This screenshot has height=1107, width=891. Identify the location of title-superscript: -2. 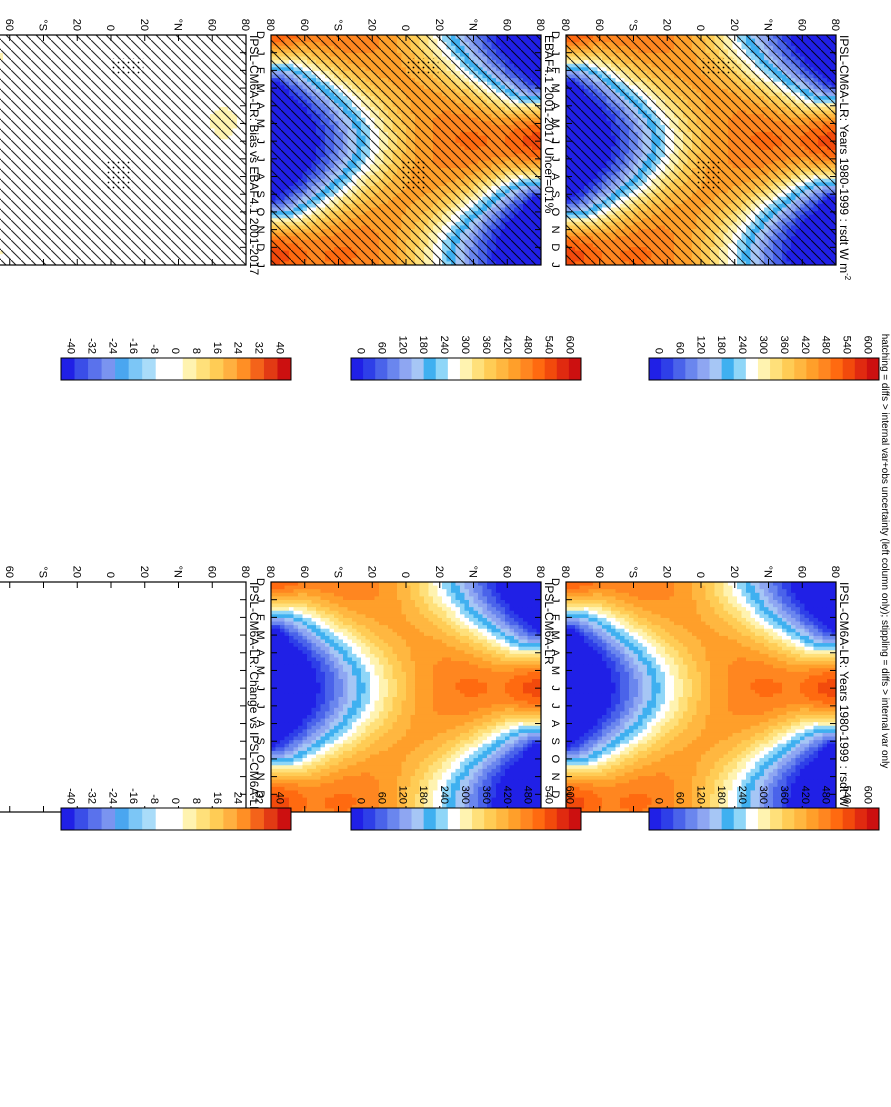
(847, 277).